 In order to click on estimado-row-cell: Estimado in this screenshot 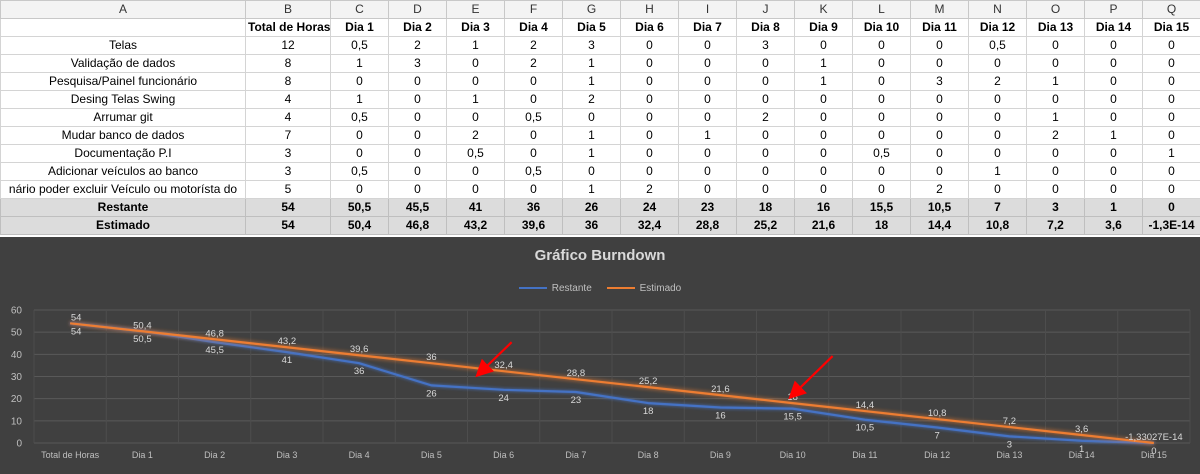, I will do `click(123, 225)`.